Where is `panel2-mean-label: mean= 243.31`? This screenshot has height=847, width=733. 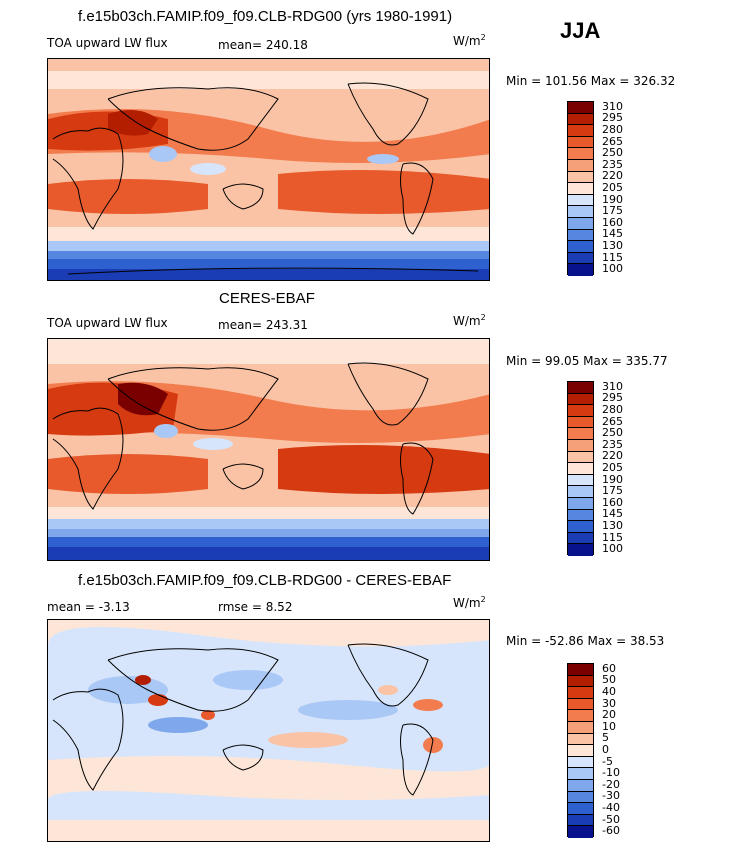
panel2-mean-label: mean= 243.31 is located at coordinates (263, 325).